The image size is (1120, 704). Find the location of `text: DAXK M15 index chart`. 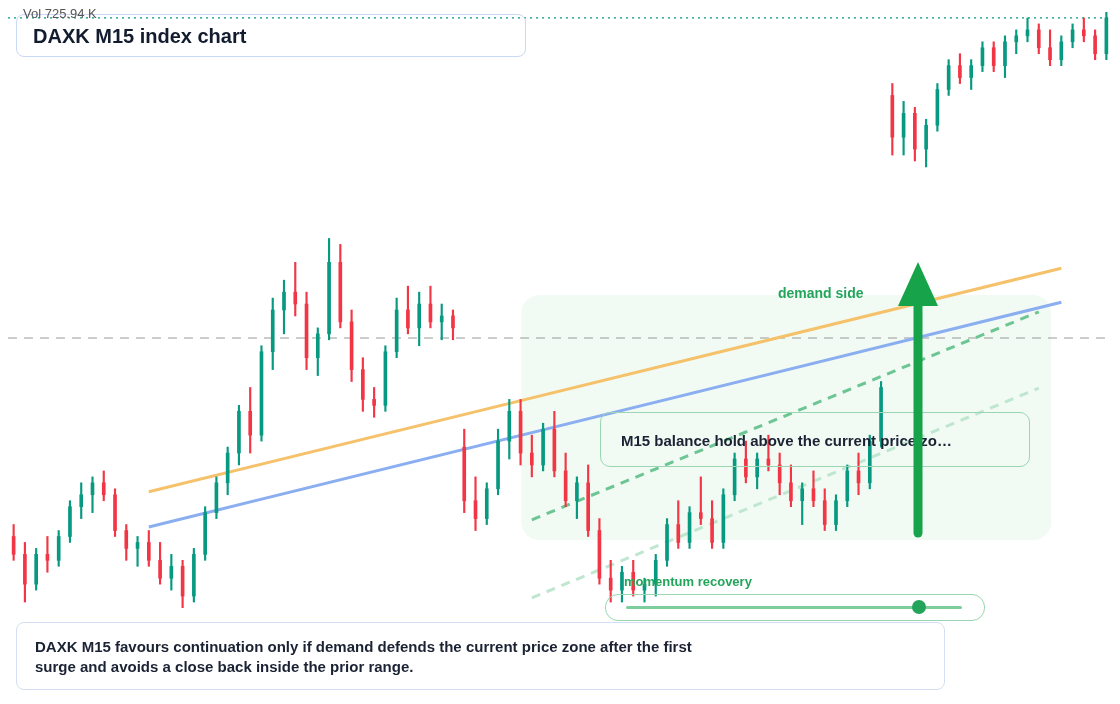

text: DAXK M15 index chart is located at coordinates (140, 36).